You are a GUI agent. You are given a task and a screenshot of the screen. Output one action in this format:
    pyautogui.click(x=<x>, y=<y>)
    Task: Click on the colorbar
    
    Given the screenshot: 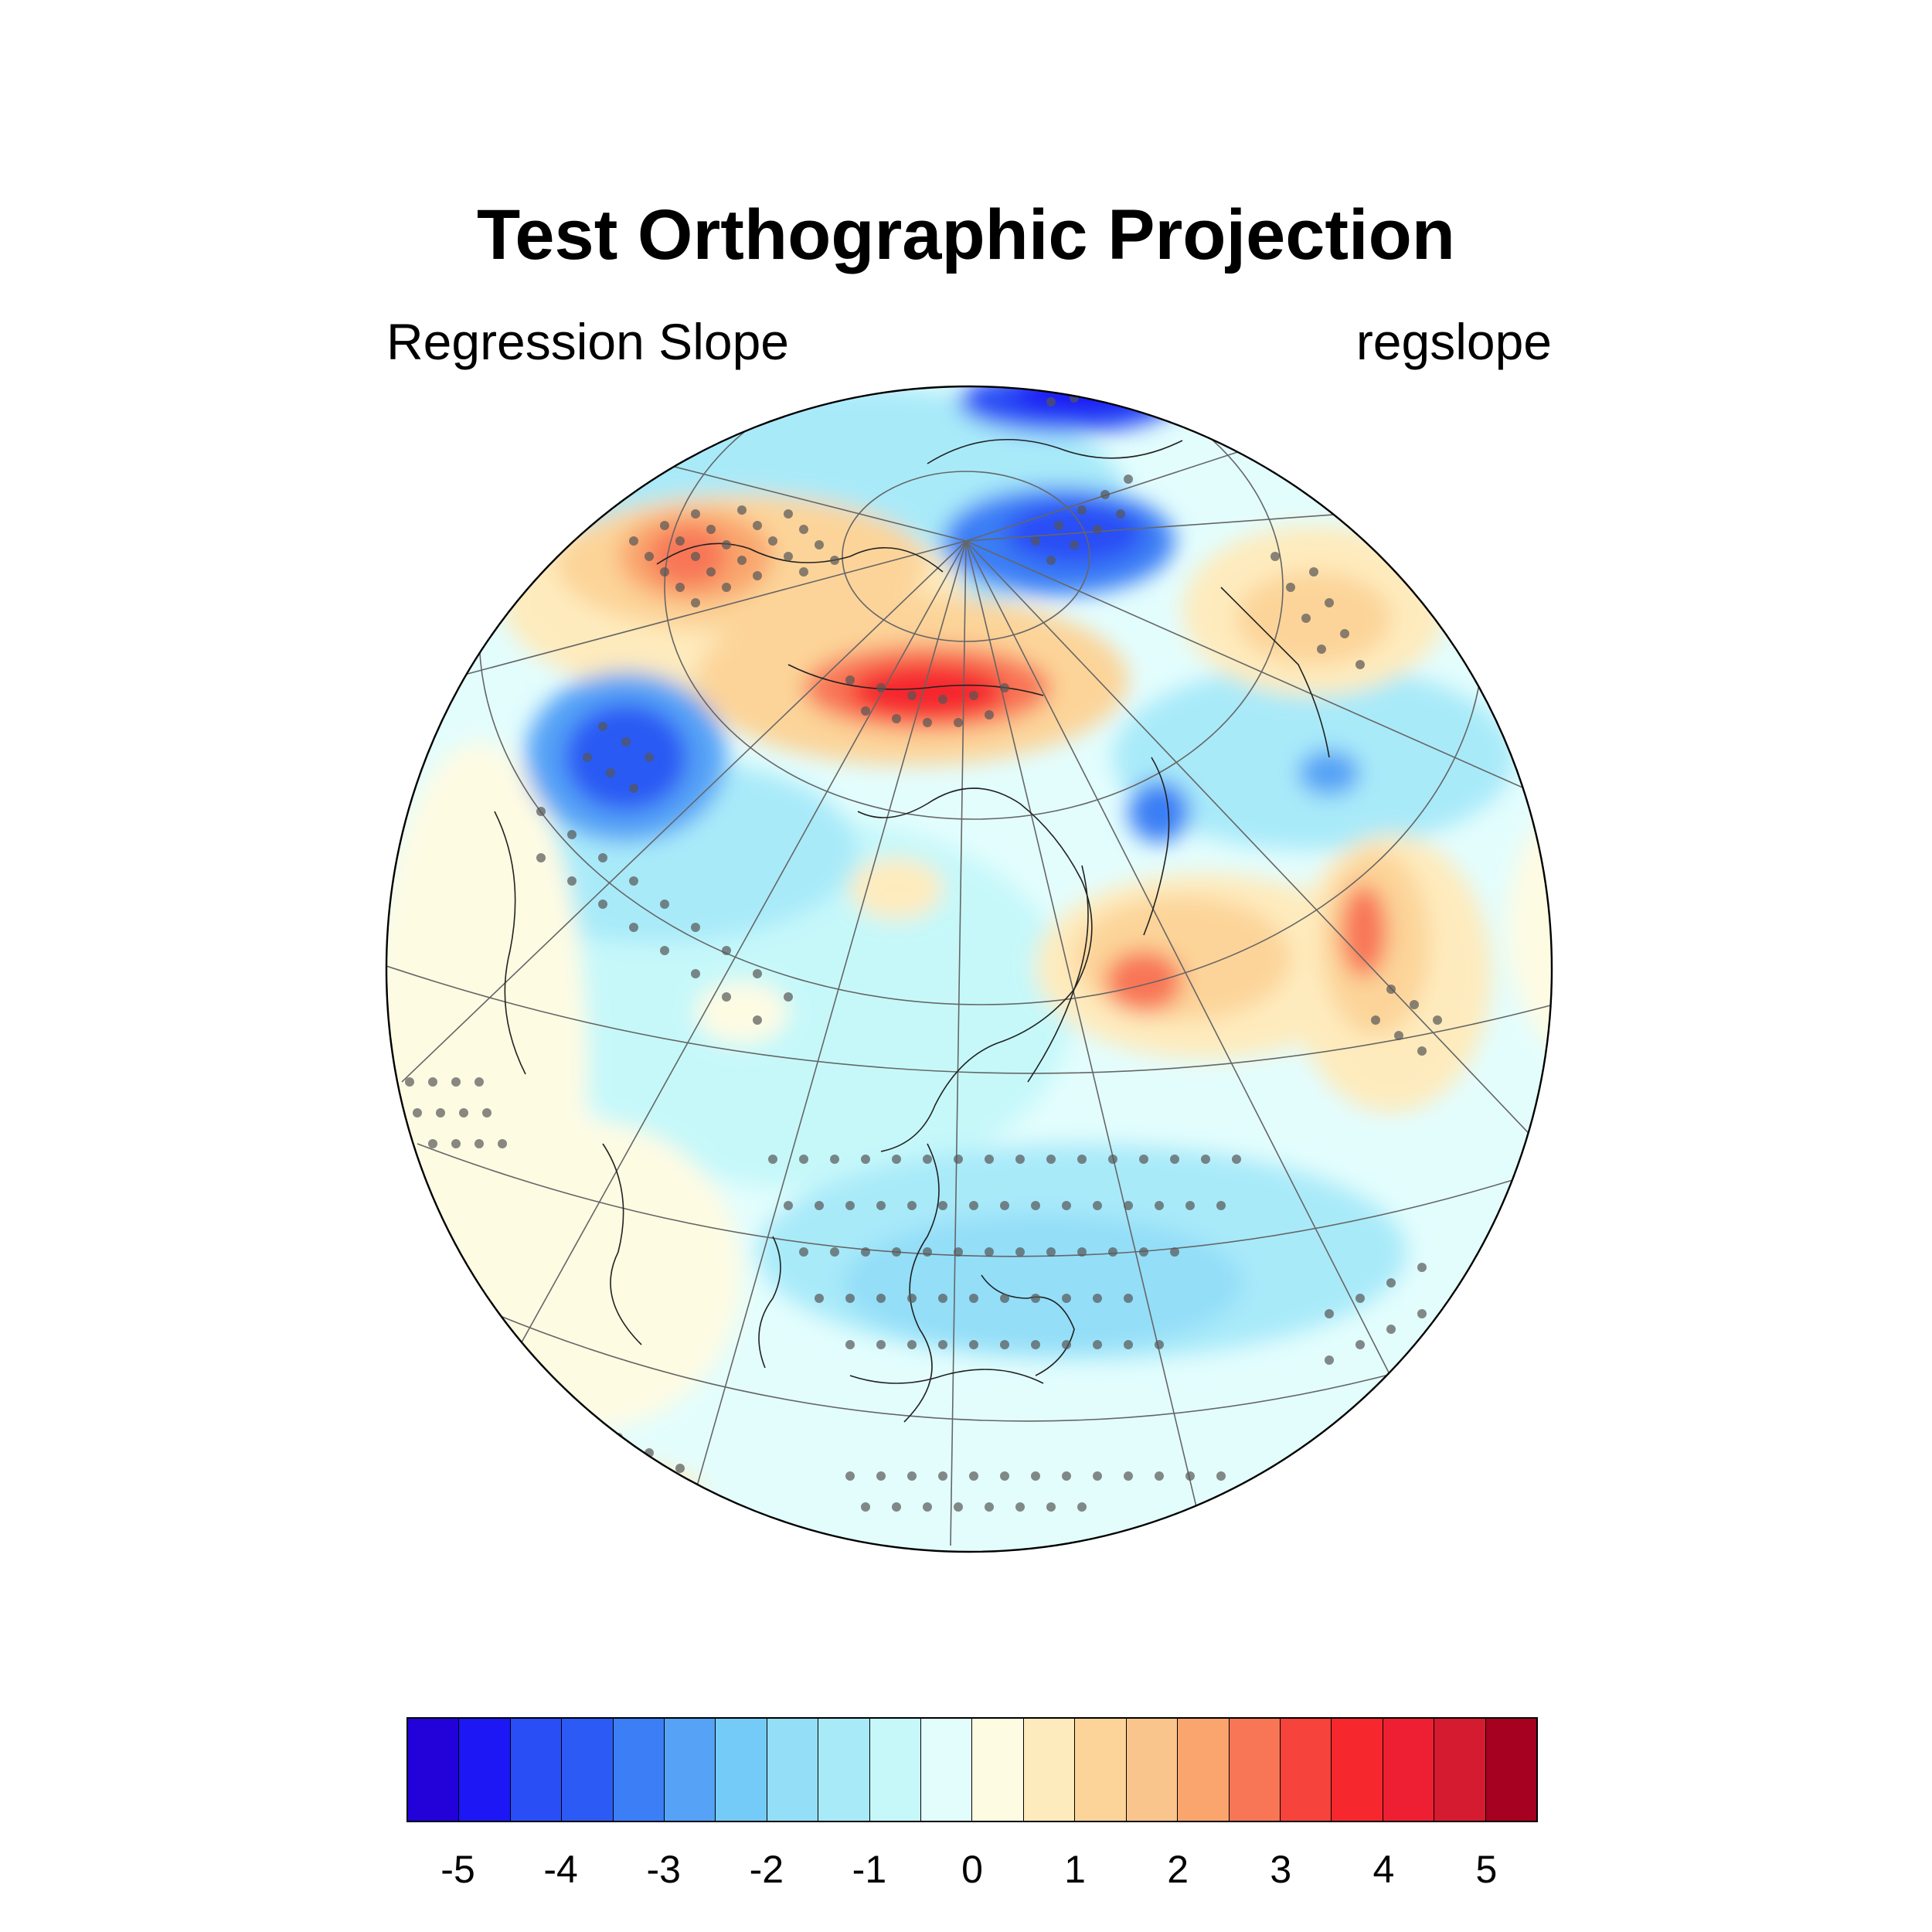 What is the action you would take?
    pyautogui.click(x=972, y=1770)
    